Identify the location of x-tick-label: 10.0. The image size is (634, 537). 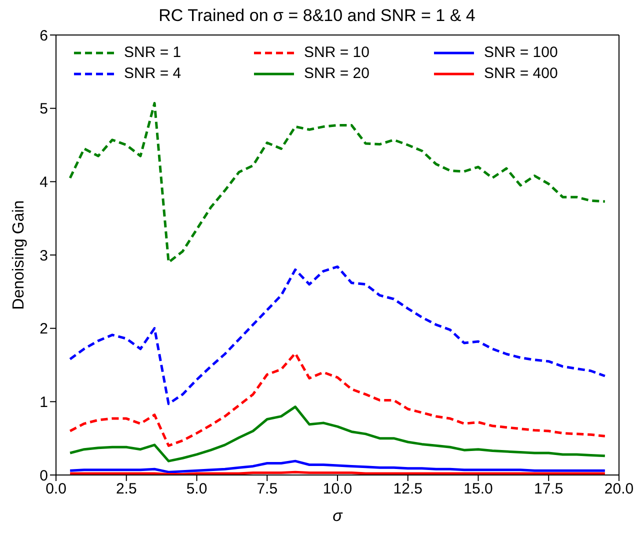
(337, 489).